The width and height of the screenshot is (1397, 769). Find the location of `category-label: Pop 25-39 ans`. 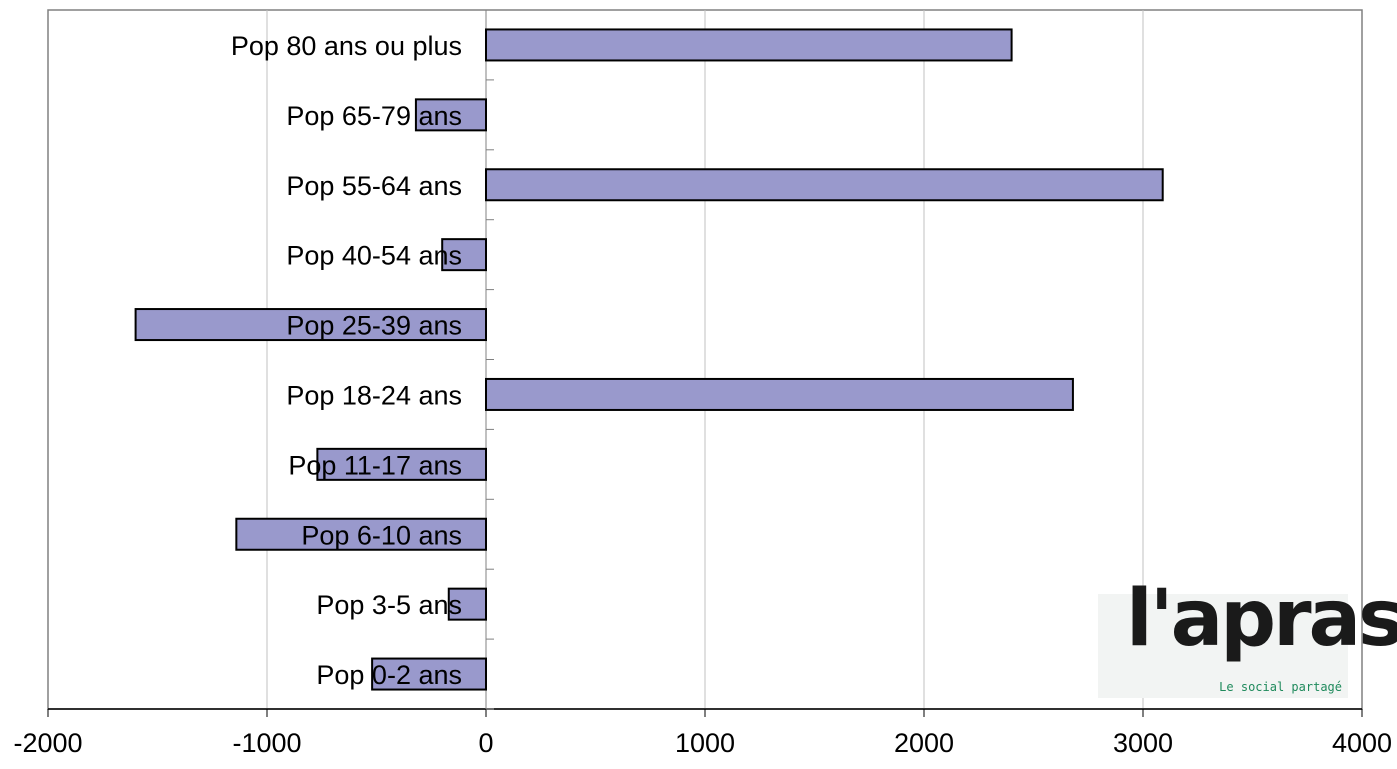

category-label: Pop 25-39 ans is located at coordinates (374, 326).